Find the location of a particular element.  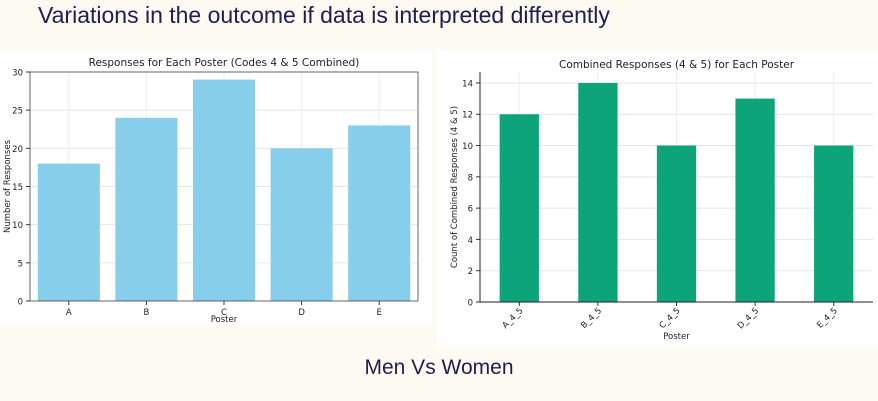

right-xtick-label: B_4_5 is located at coordinates (591, 318).